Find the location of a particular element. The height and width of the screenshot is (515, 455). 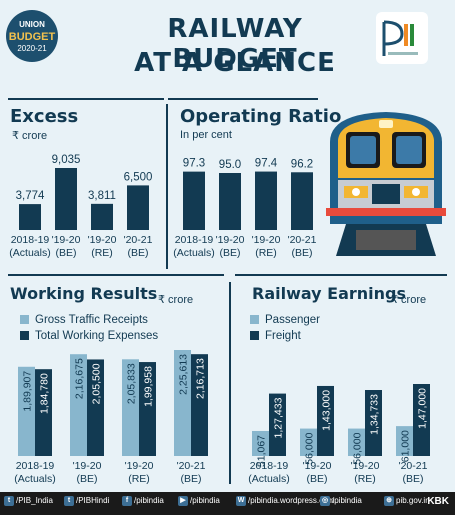

data-label: 56,000 is located at coordinates (310, 448).